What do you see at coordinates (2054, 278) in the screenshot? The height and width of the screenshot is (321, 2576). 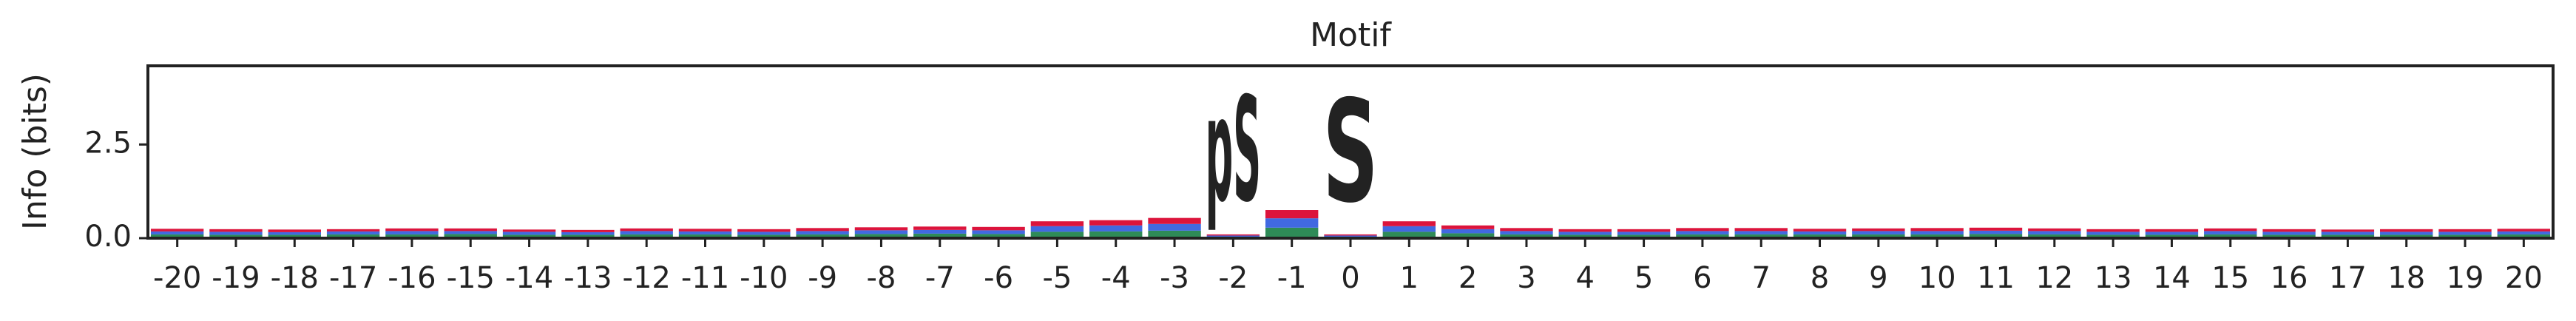 I see `x-tick-label: 12` at bounding box center [2054, 278].